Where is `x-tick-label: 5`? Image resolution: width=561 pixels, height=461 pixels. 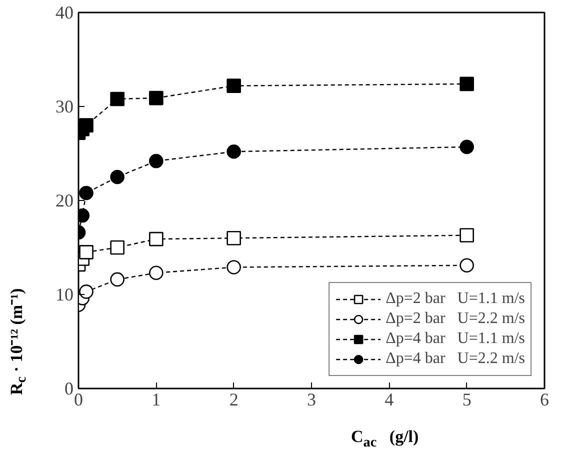 x-tick-label: 5 is located at coordinates (467, 400).